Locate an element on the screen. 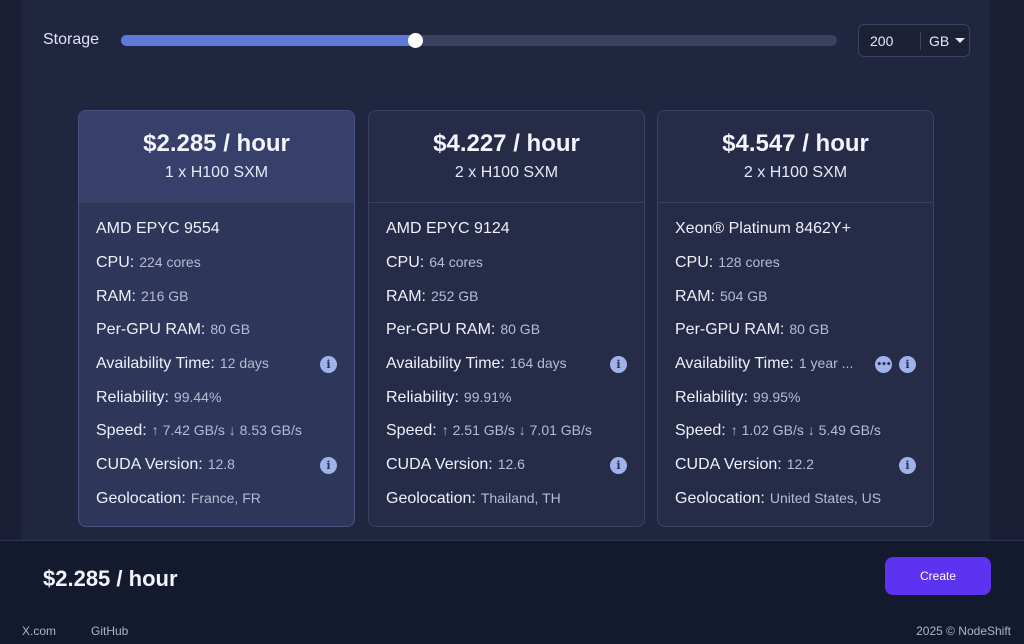 Image resolution: width=1024 pixels, height=644 pixels. spec-value: 99.95% is located at coordinates (776, 396).